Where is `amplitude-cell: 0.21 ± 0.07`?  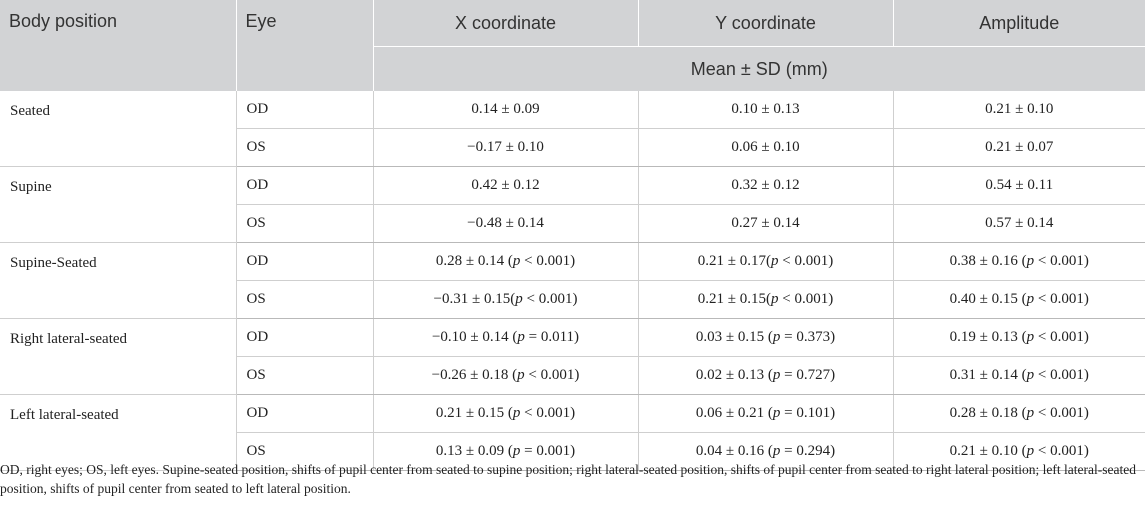 amplitude-cell: 0.21 ± 0.07 is located at coordinates (1019, 147).